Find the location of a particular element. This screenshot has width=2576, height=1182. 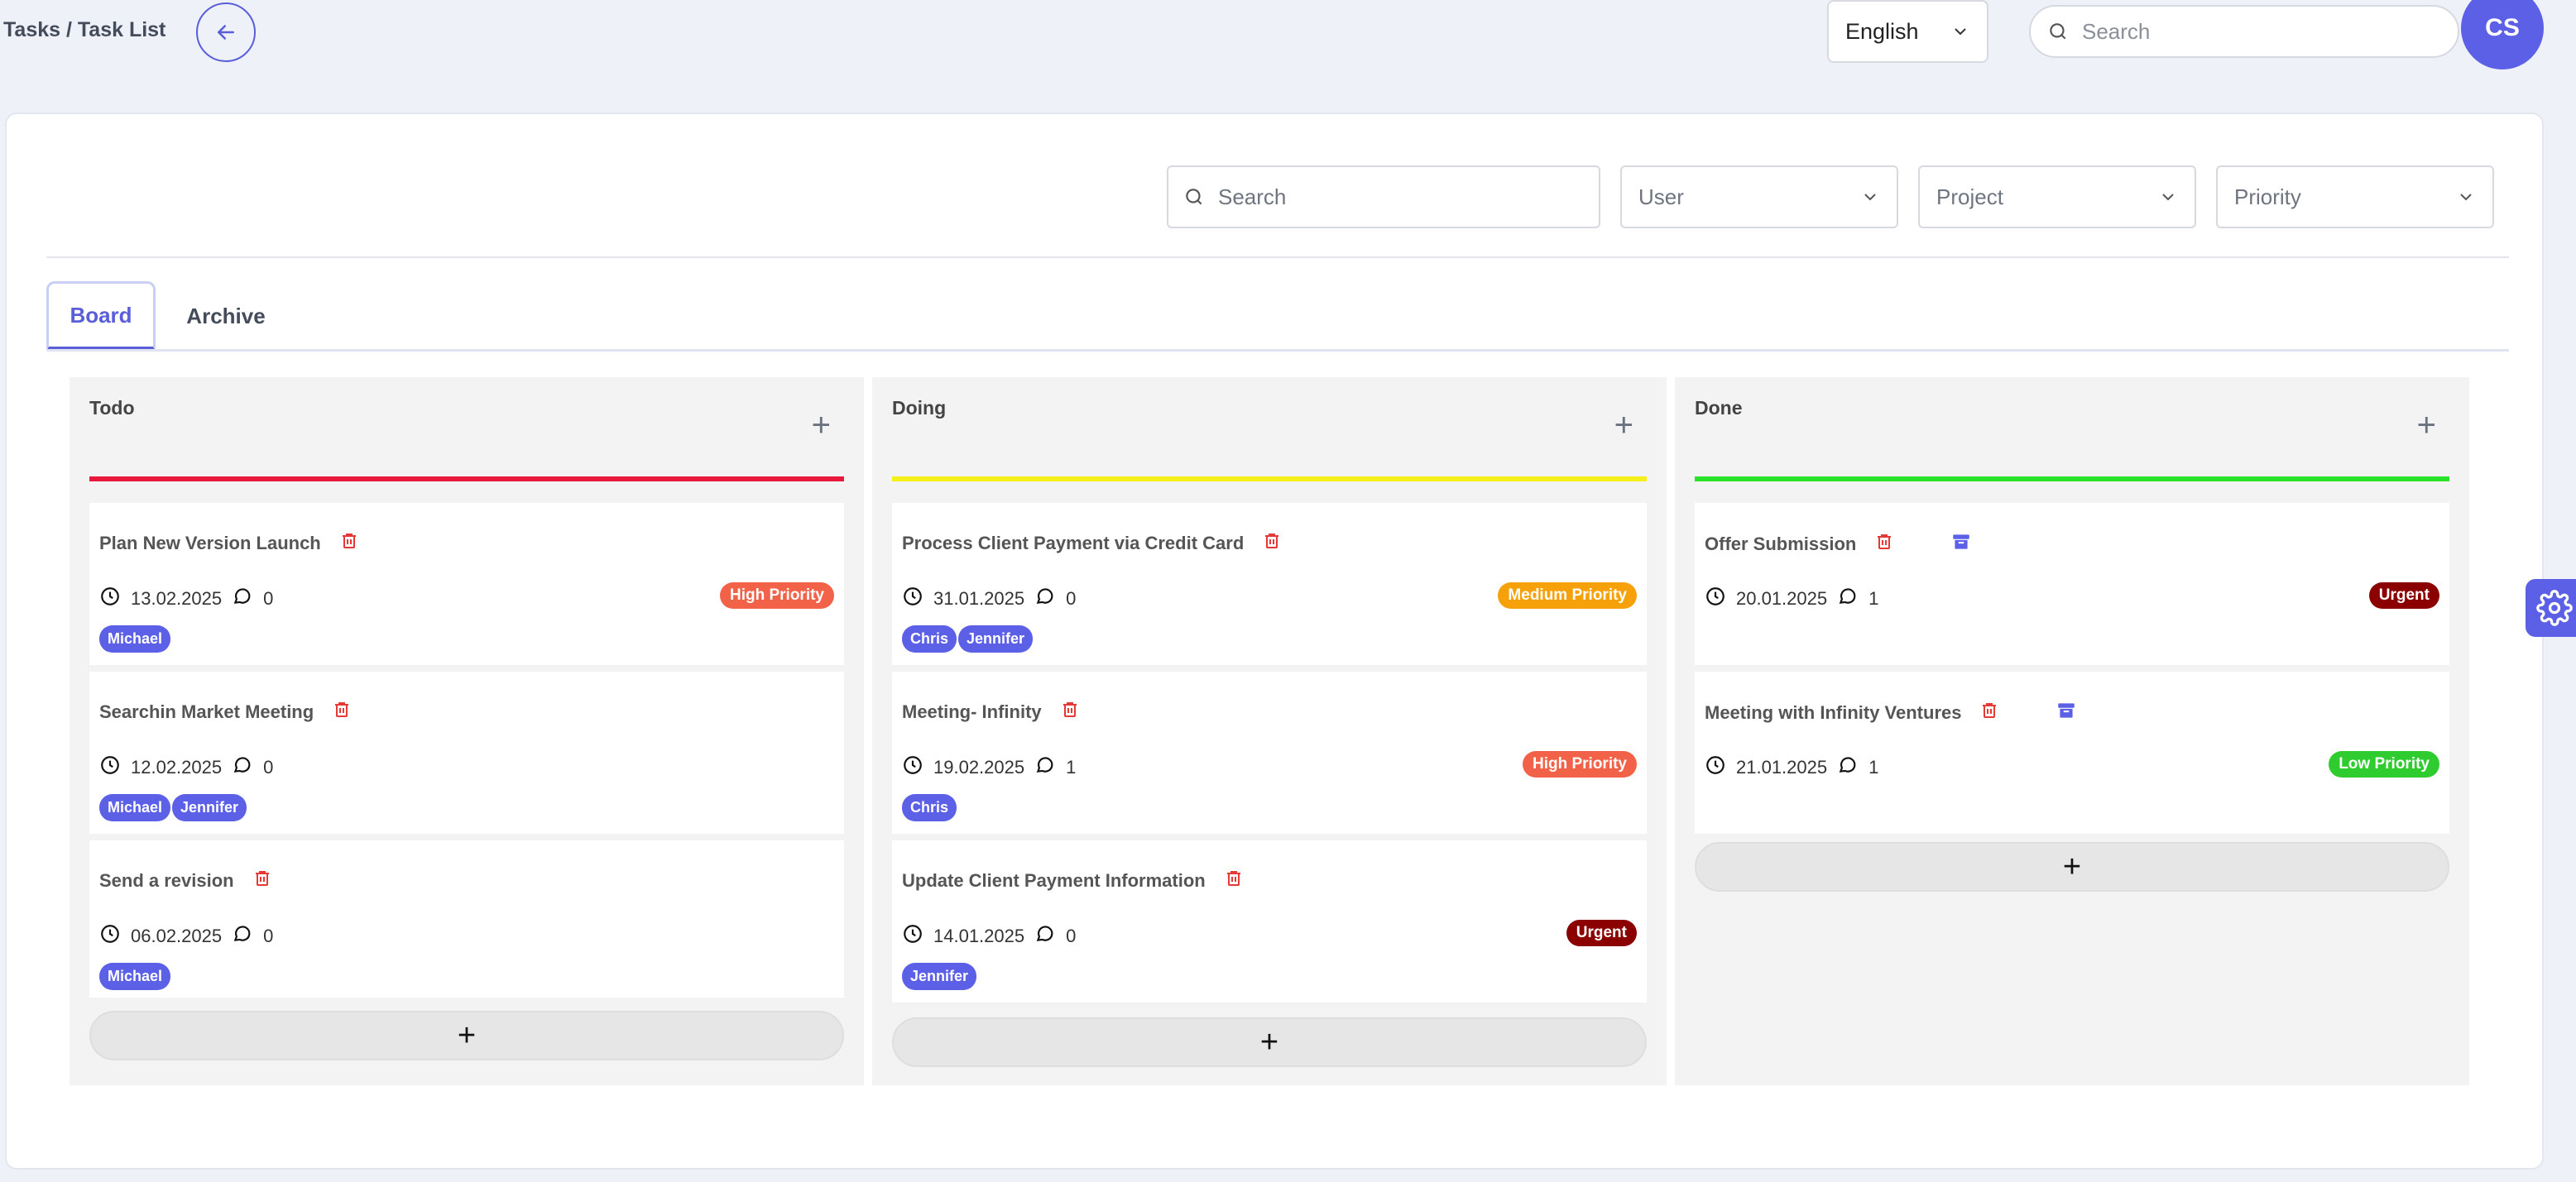

task-meta: 31.01.2025 0 is located at coordinates (989, 599).